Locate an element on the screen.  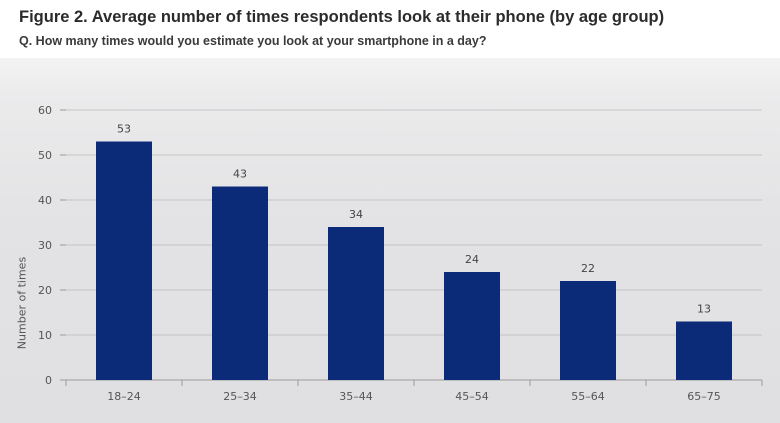
y-tick-label: 20 is located at coordinates (45, 290).